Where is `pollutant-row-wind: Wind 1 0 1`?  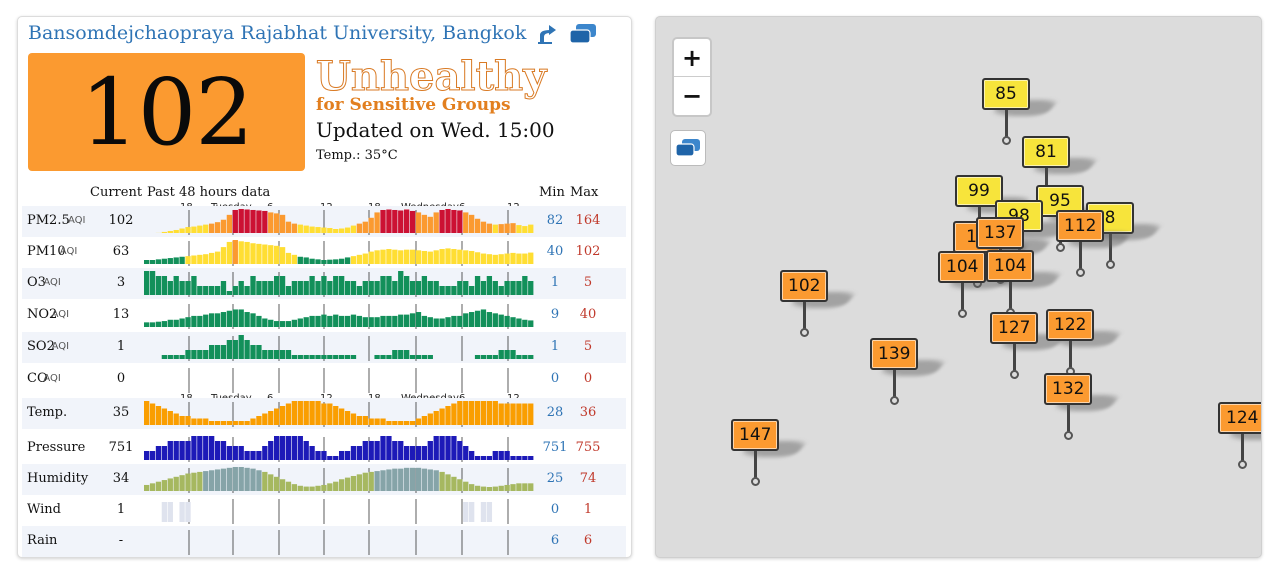 pollutant-row-wind: Wind 1 0 1 is located at coordinates (324, 510).